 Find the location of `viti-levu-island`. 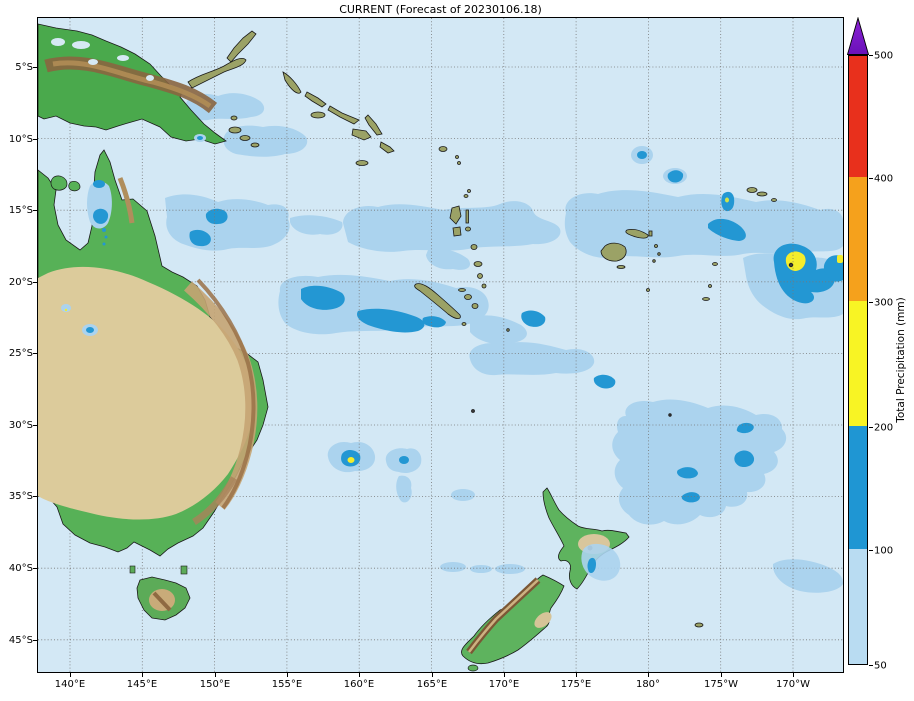

viti-levu-island is located at coordinates (613, 252).